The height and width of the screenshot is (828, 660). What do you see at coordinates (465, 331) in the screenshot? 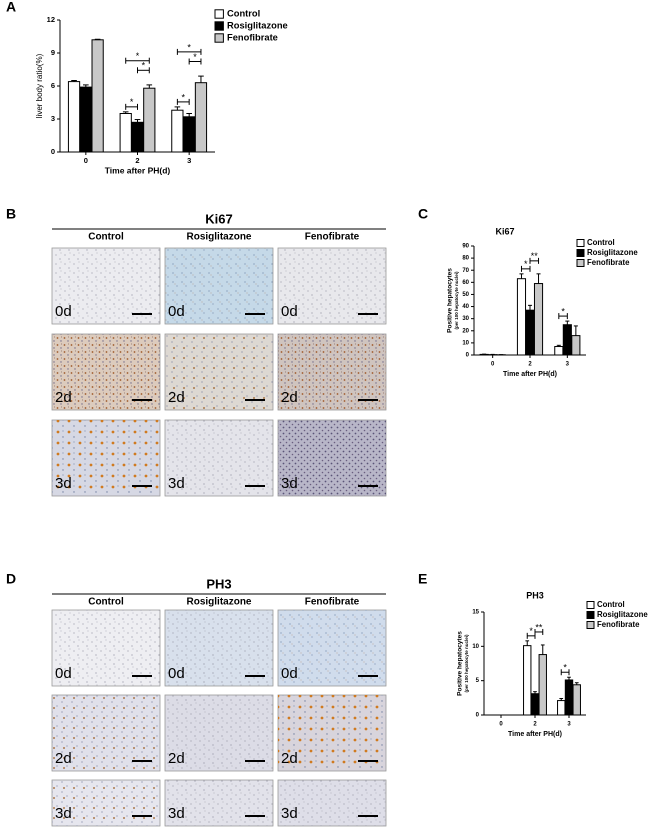
I see `y-tick-label: 20` at bounding box center [465, 331].